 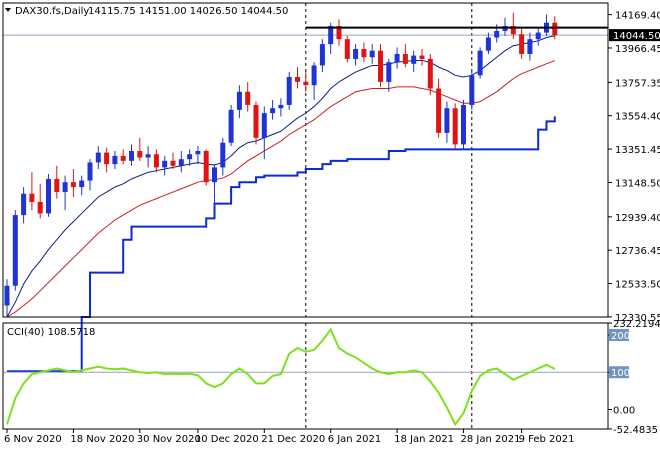 I want to click on cci-tick-label: 232.2194, so click(x=636, y=324).